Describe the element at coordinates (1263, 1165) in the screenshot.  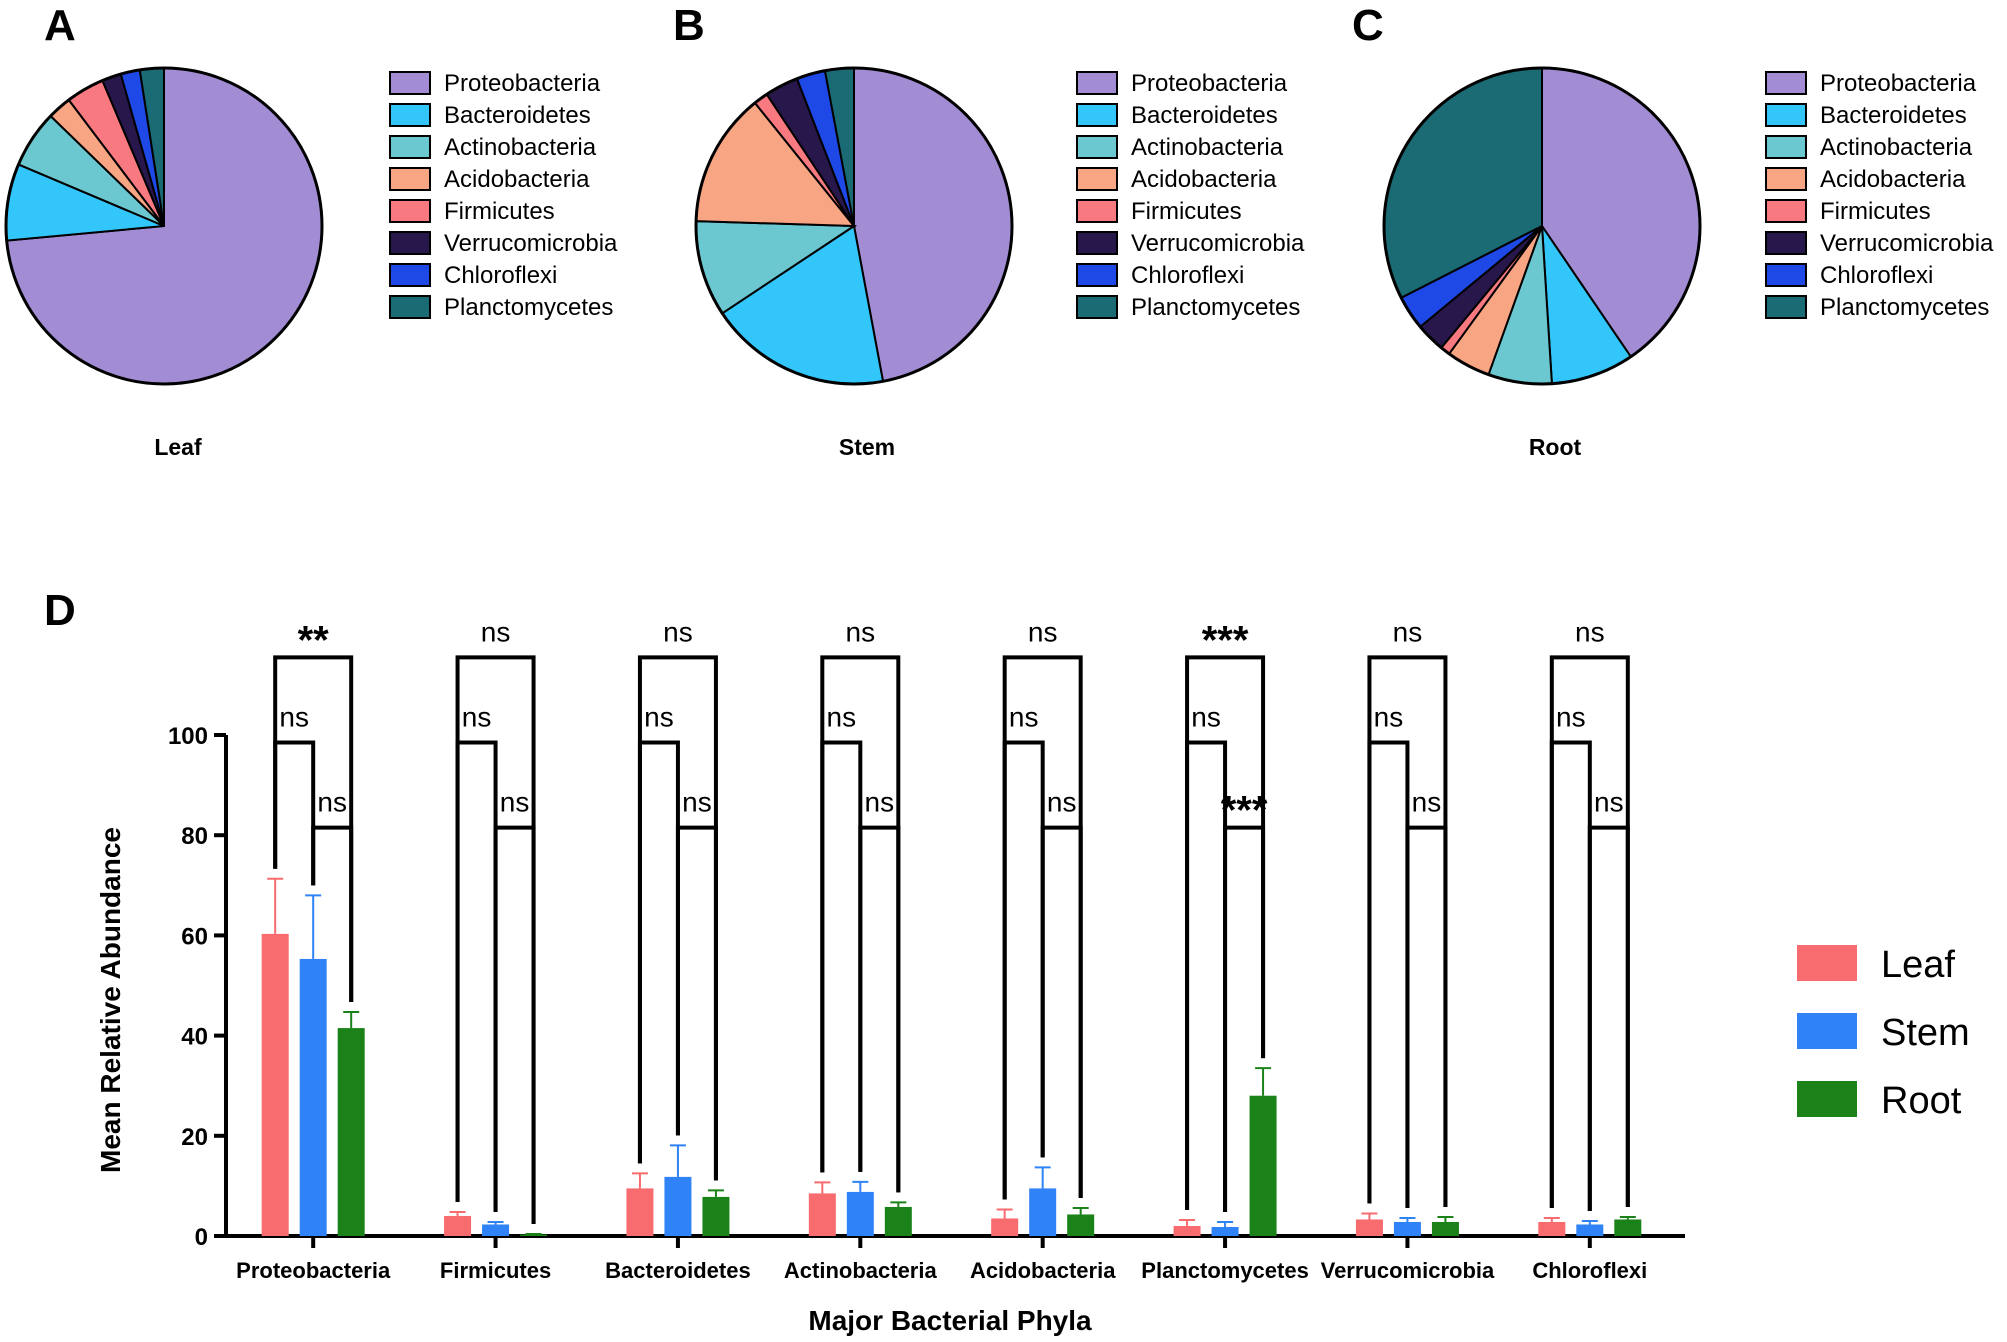
I see `bar-root-planctomycetes` at that location.